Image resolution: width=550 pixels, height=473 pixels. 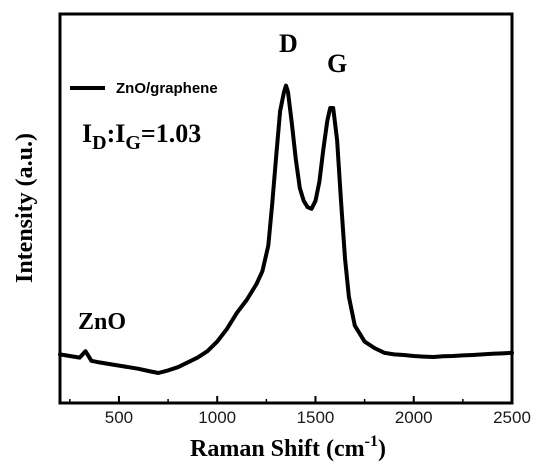 What do you see at coordinates (382, 449) in the screenshot?
I see `x-axis-title-close: )` at bounding box center [382, 449].